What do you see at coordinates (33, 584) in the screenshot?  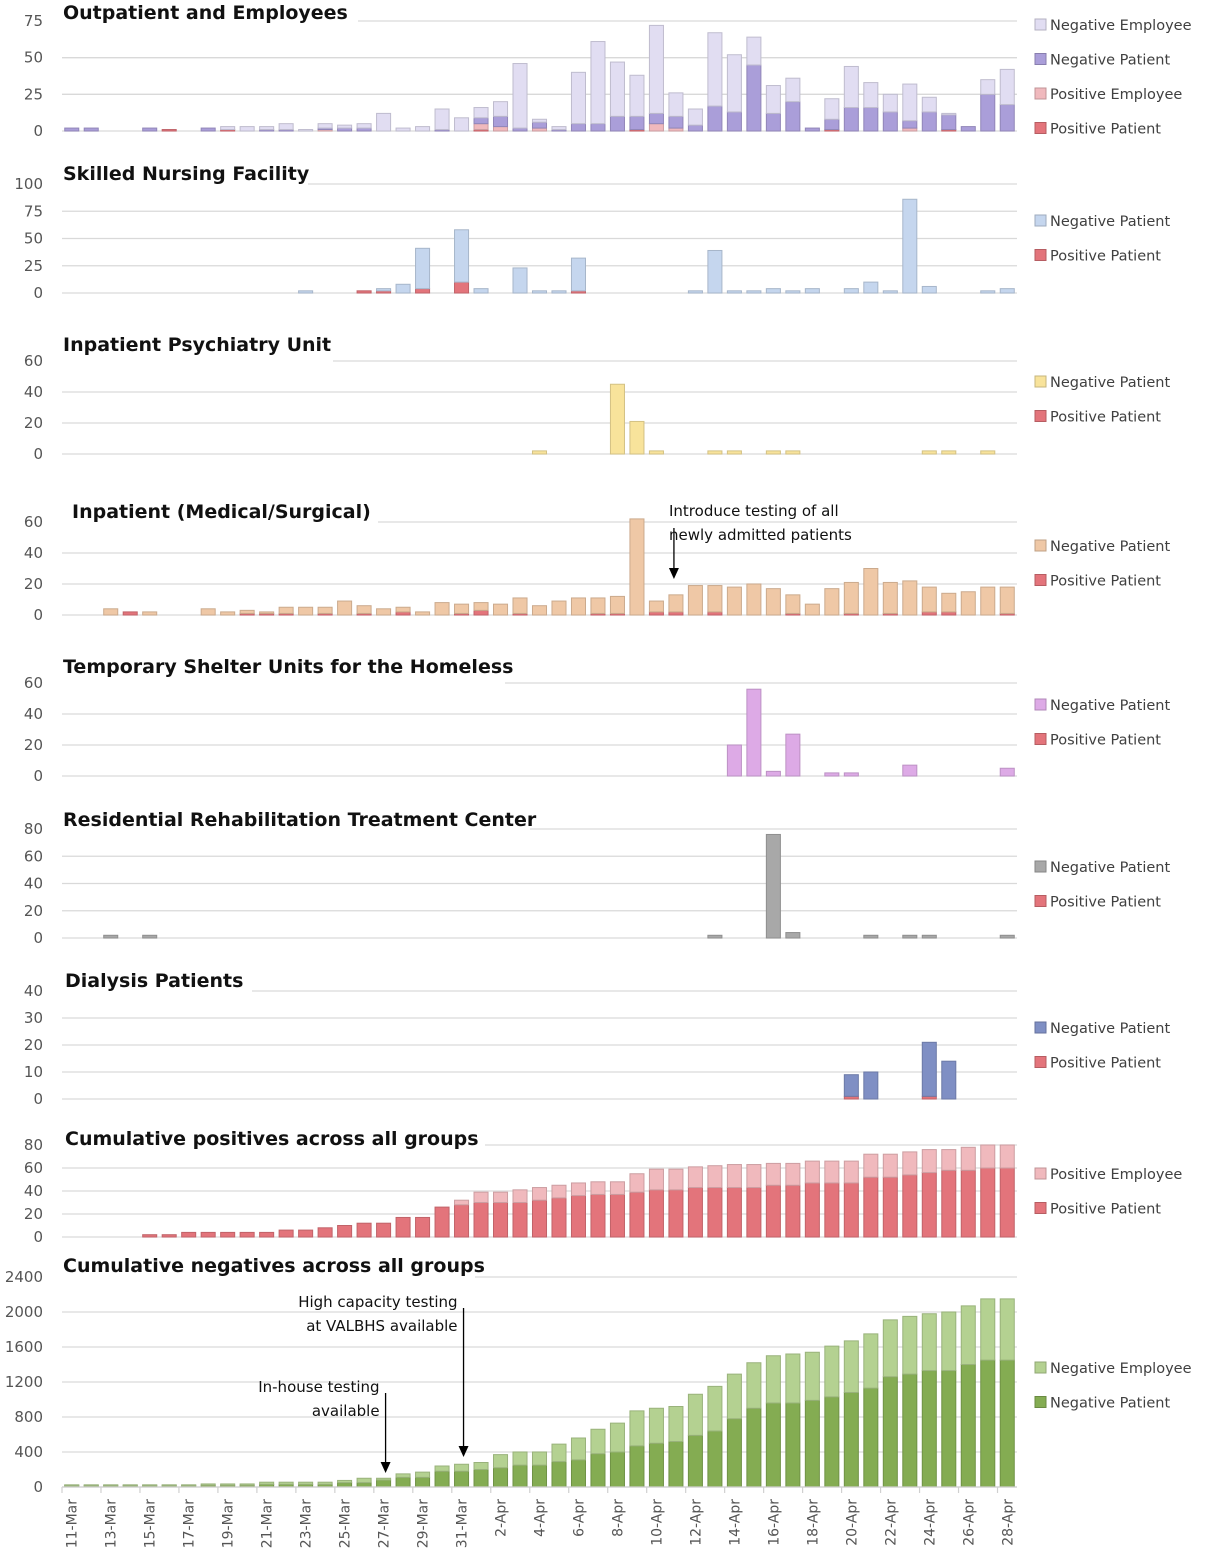 I see `y-tick-label: 20` at bounding box center [33, 584].